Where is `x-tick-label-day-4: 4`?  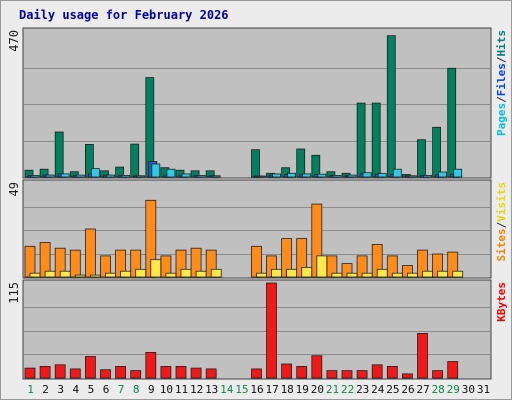
x-tick-label-day-4: 4 is located at coordinates (75, 389).